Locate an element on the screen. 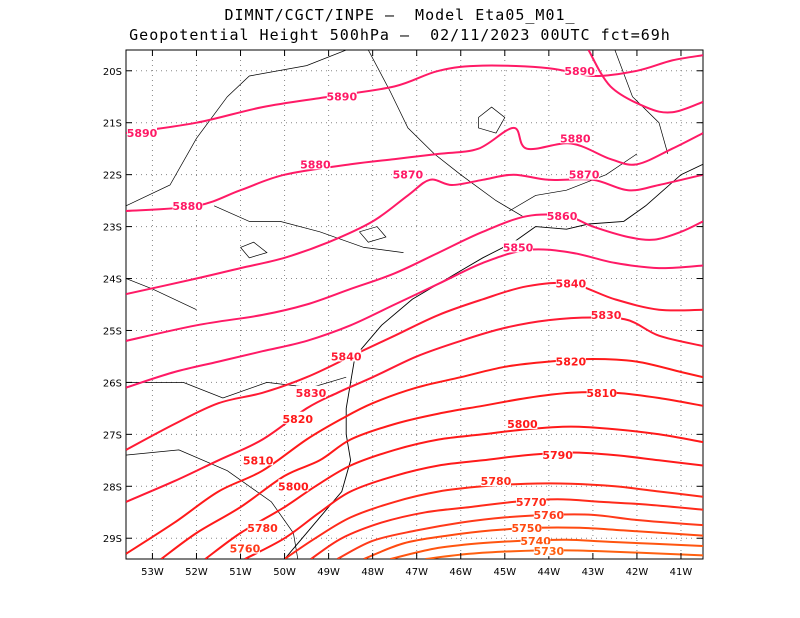  lat-tick-label: 29S is located at coordinates (112, 539).